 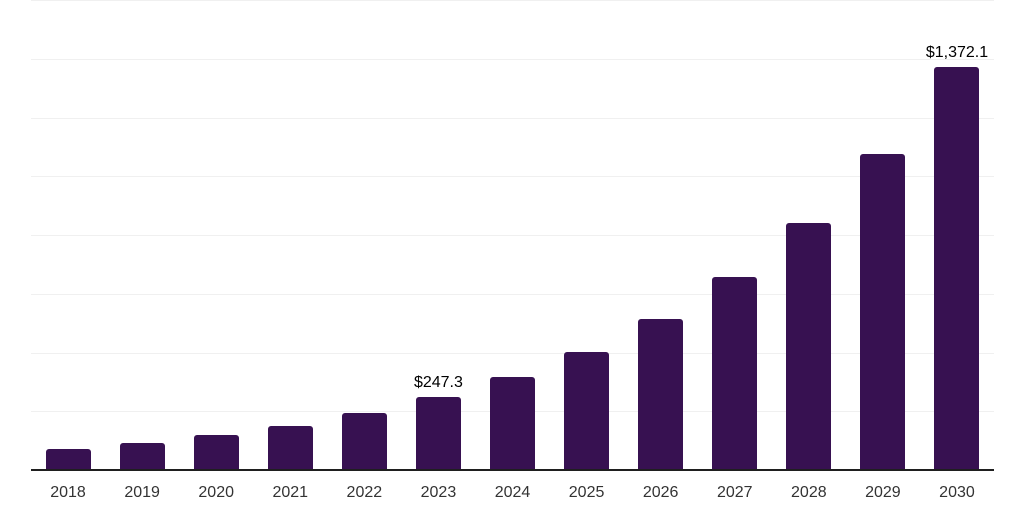 I want to click on bar-2021, so click(x=290, y=447).